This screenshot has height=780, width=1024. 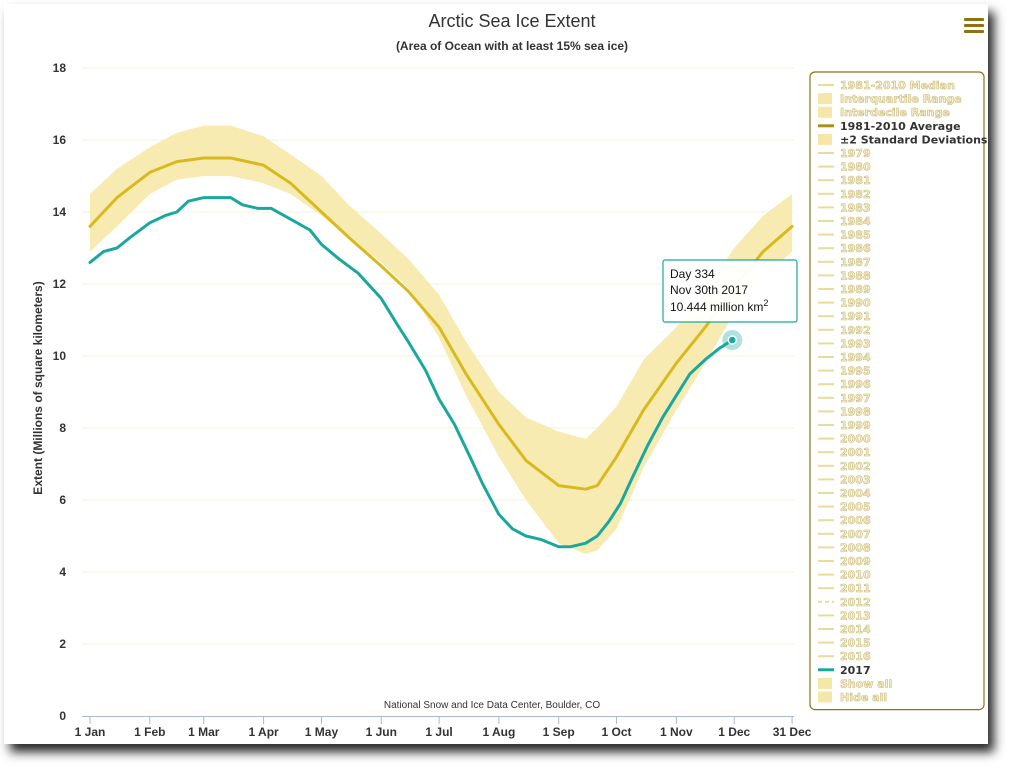 What do you see at coordinates (844, 670) in the screenshot?
I see `legend-item: 2017` at bounding box center [844, 670].